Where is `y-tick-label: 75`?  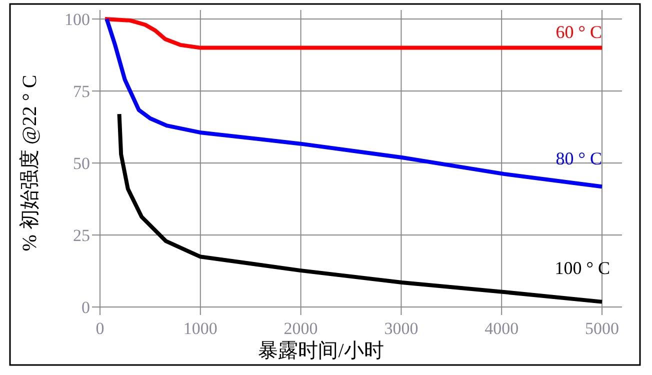
y-tick-label: 75 is located at coordinates (81, 91).